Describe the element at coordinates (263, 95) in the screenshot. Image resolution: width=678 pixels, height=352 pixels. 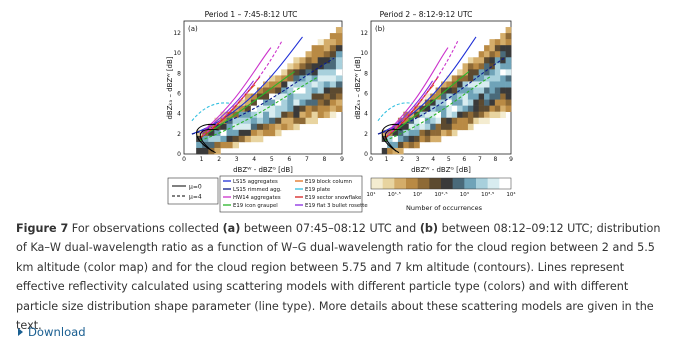
I see `panel-a-model-lines` at that location.